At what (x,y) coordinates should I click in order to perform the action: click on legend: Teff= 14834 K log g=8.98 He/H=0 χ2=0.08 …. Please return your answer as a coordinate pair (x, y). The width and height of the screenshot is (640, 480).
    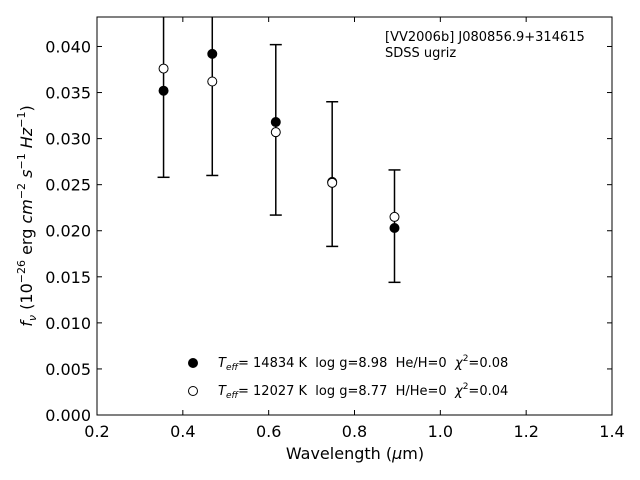
    Looking at the image, I should click on (348, 377).